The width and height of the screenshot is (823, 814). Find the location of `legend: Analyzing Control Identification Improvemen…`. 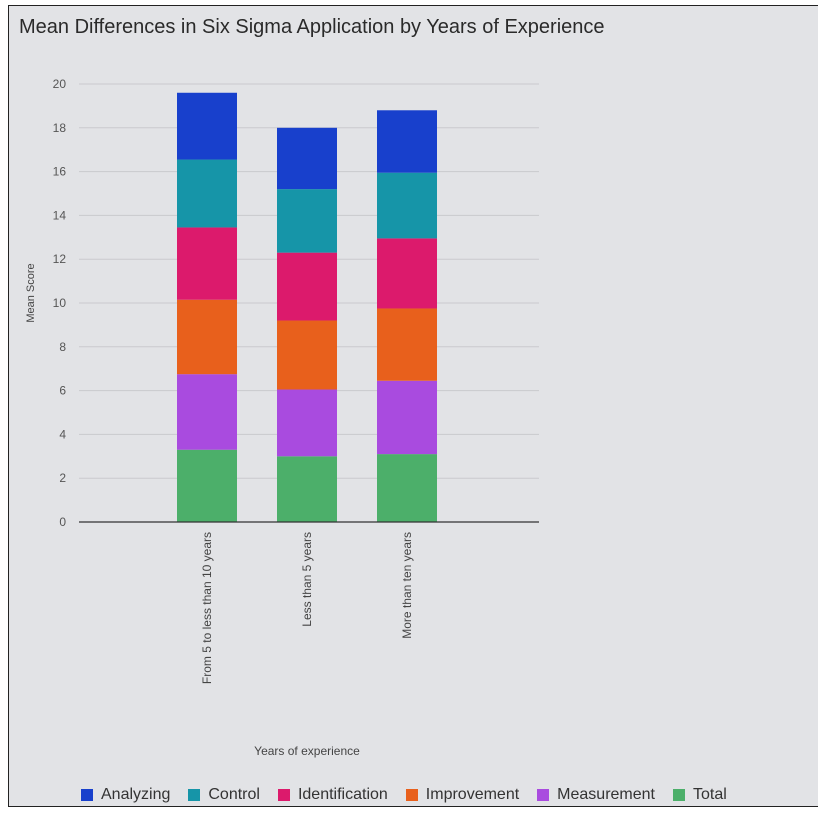

legend: Analyzing Control Identification Improvemen… is located at coordinates (413, 795).